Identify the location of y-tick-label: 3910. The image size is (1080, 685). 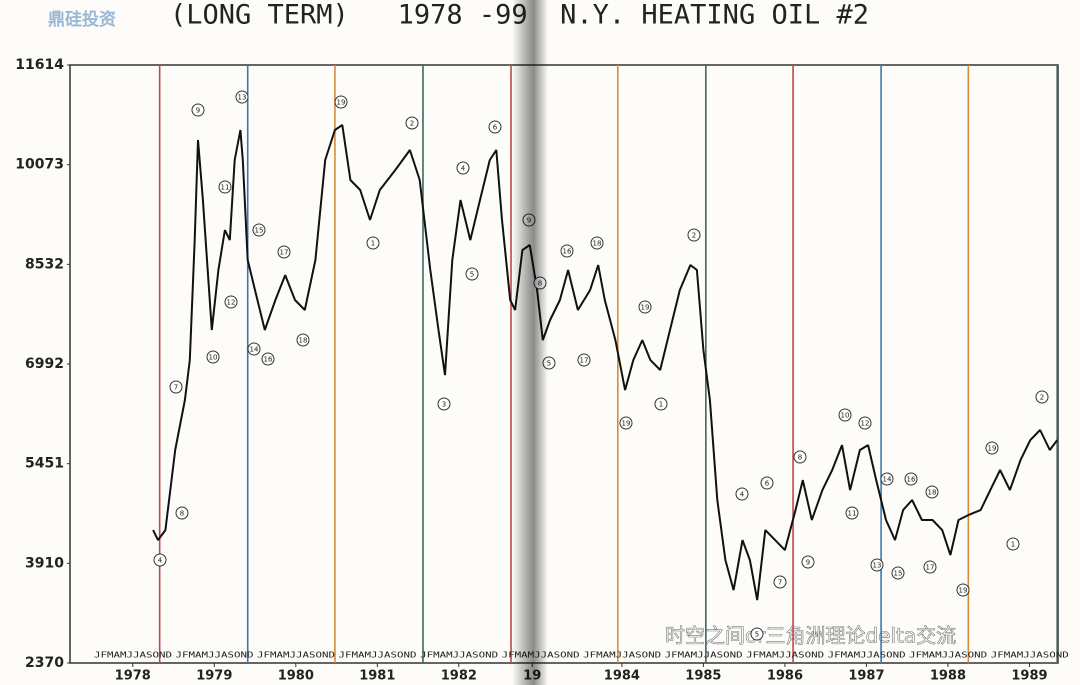
(44, 563).